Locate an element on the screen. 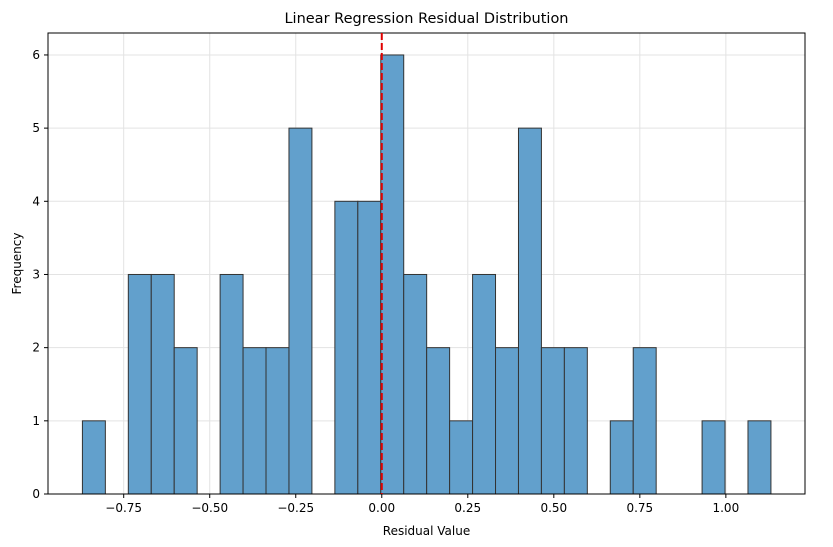 This screenshot has height=547, width=833. y-tick-label: 4 is located at coordinates (36, 201).